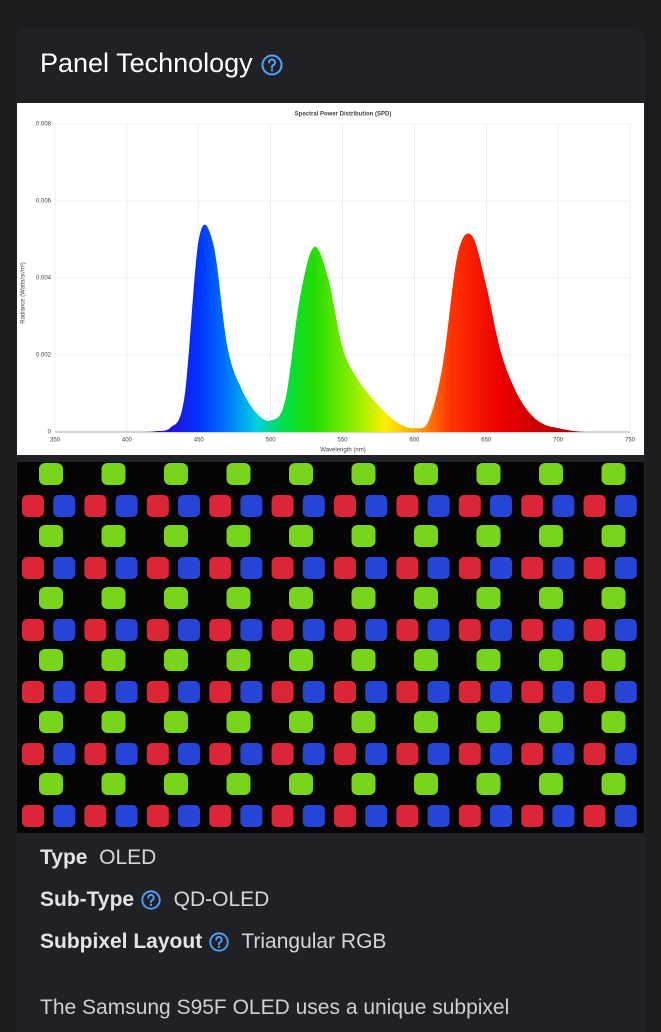 The height and width of the screenshot is (1032, 661). Describe the element at coordinates (630, 441) in the screenshot. I see `x-tick-label: 750` at that location.